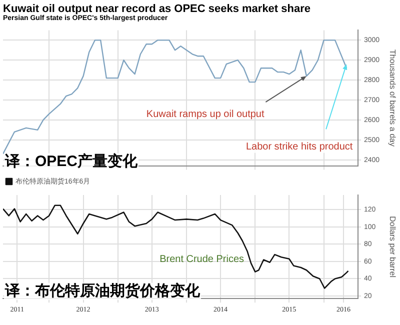 This screenshot has height=325, width=400. Describe the element at coordinates (205, 114) in the screenshot. I see `annotation: Kuwait ramps up oil output` at that location.